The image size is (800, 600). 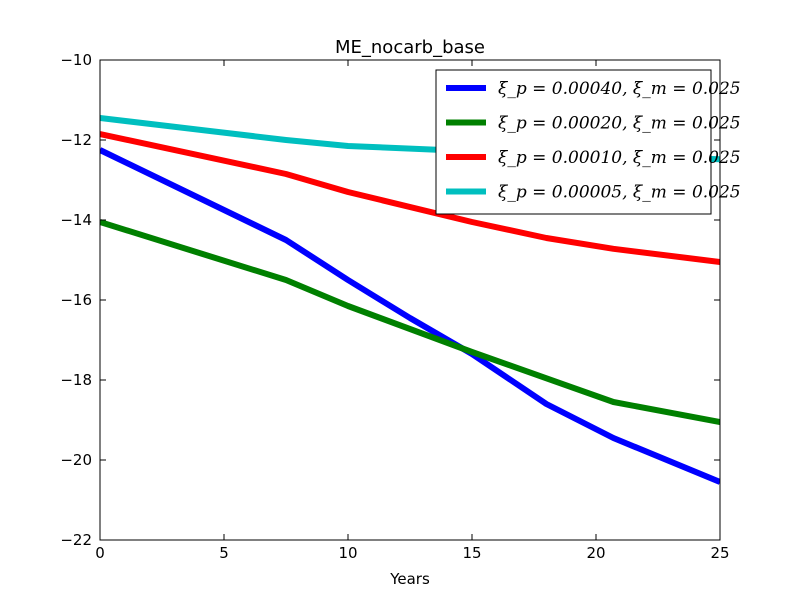 I want to click on legend-label-2: ξ_p = 0.00020, ξ_m = 0.025, so click(x=619, y=124).